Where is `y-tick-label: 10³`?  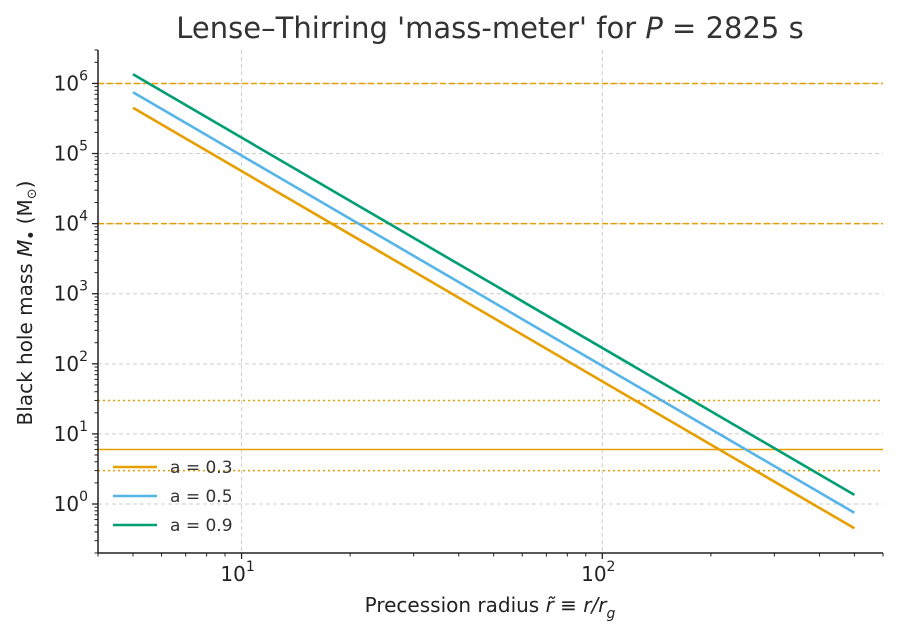 y-tick-label: 10³ is located at coordinates (71, 292).